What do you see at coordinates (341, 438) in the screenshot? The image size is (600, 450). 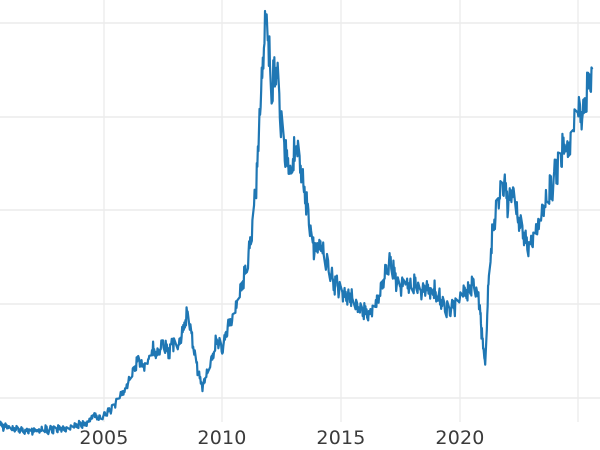 I see `x-axis-tick-label: 2015` at bounding box center [341, 438].